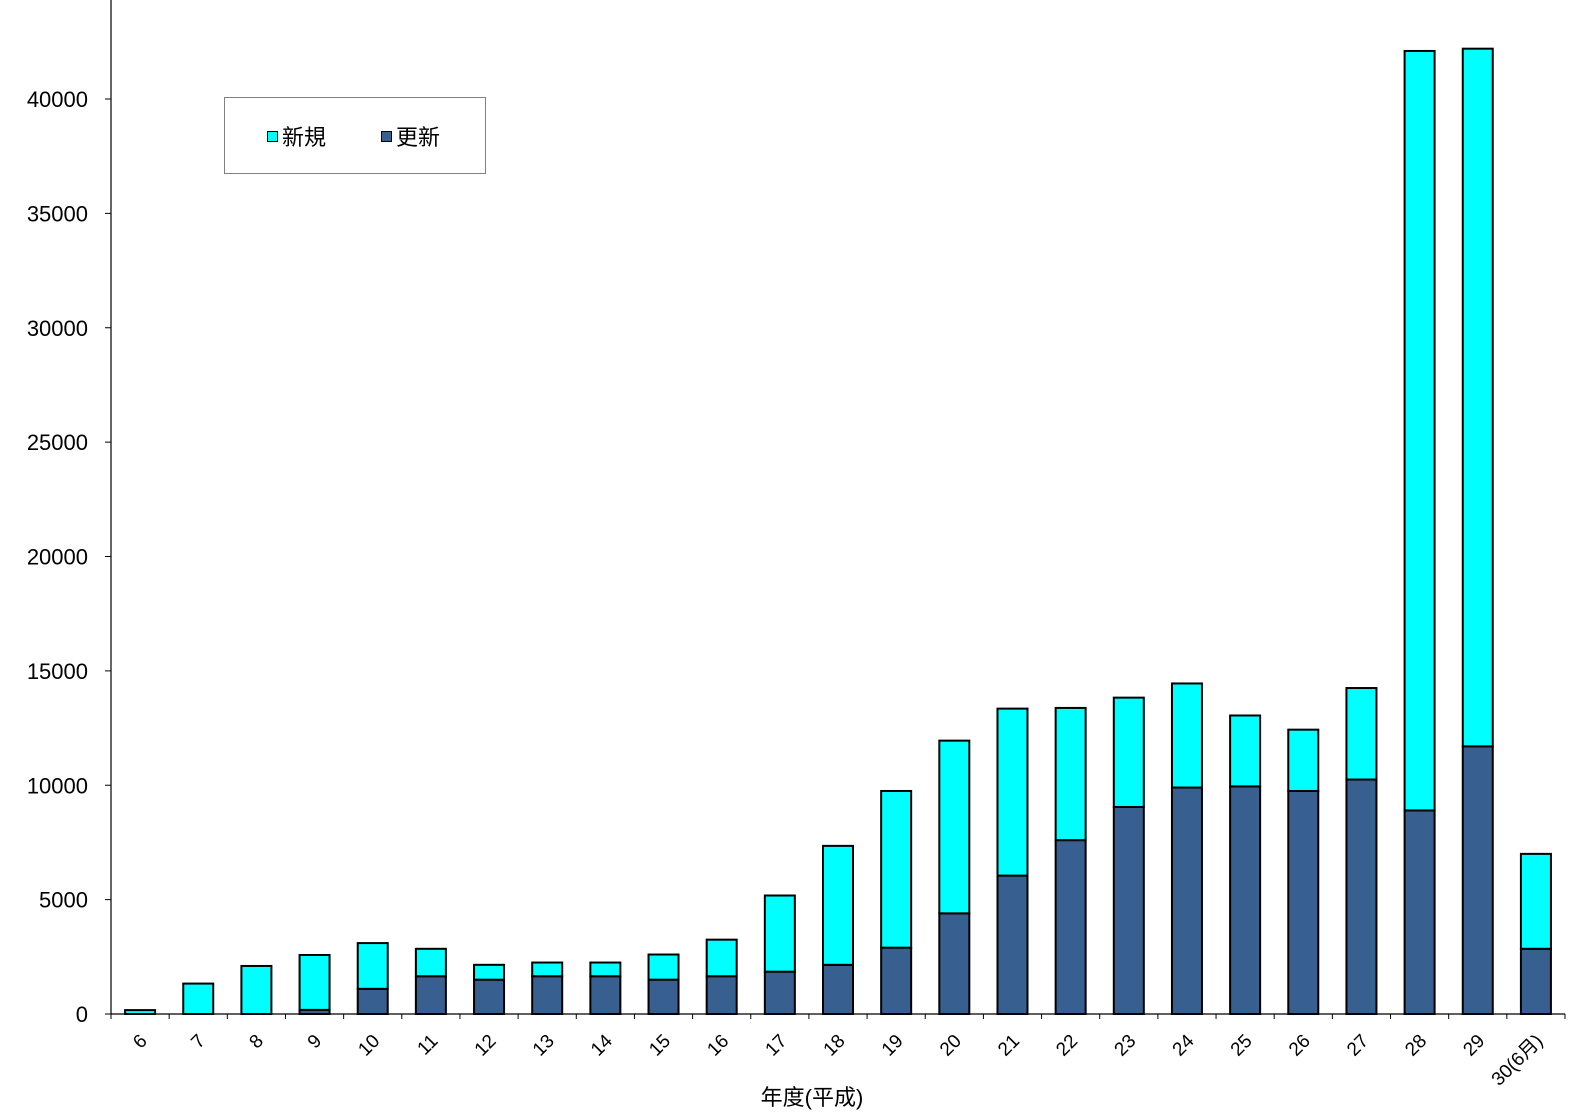 This screenshot has height=1118, width=1569. What do you see at coordinates (272, 136) in the screenshot?
I see `legend-swatch-new` at bounding box center [272, 136].